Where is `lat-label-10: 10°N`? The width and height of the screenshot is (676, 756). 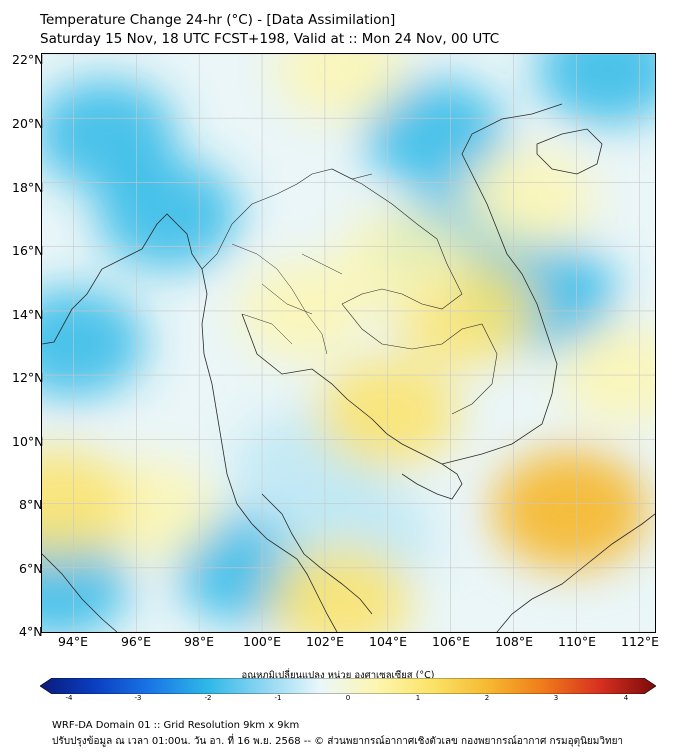
lat-label-10: 10°N is located at coordinates (28, 441).